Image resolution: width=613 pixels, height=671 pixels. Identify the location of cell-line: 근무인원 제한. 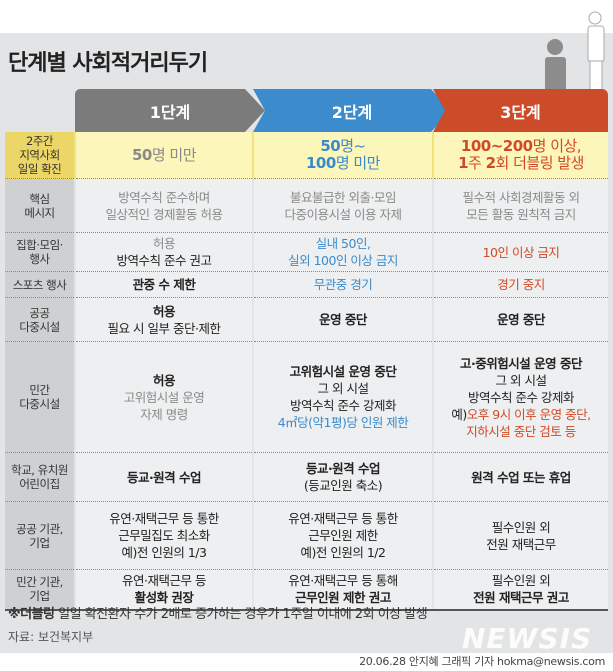
(343, 535).